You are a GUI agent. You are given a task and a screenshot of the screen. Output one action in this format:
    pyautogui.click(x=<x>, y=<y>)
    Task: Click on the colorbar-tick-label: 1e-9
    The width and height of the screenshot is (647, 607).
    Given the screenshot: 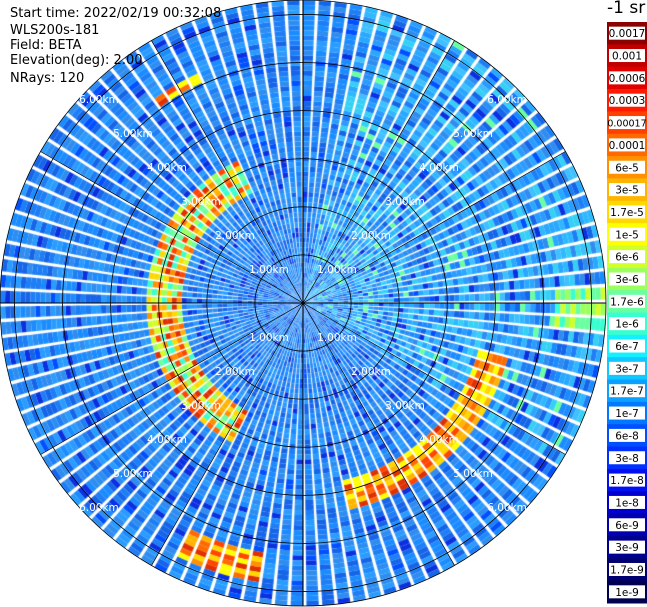 What is the action you would take?
    pyautogui.click(x=627, y=593)
    